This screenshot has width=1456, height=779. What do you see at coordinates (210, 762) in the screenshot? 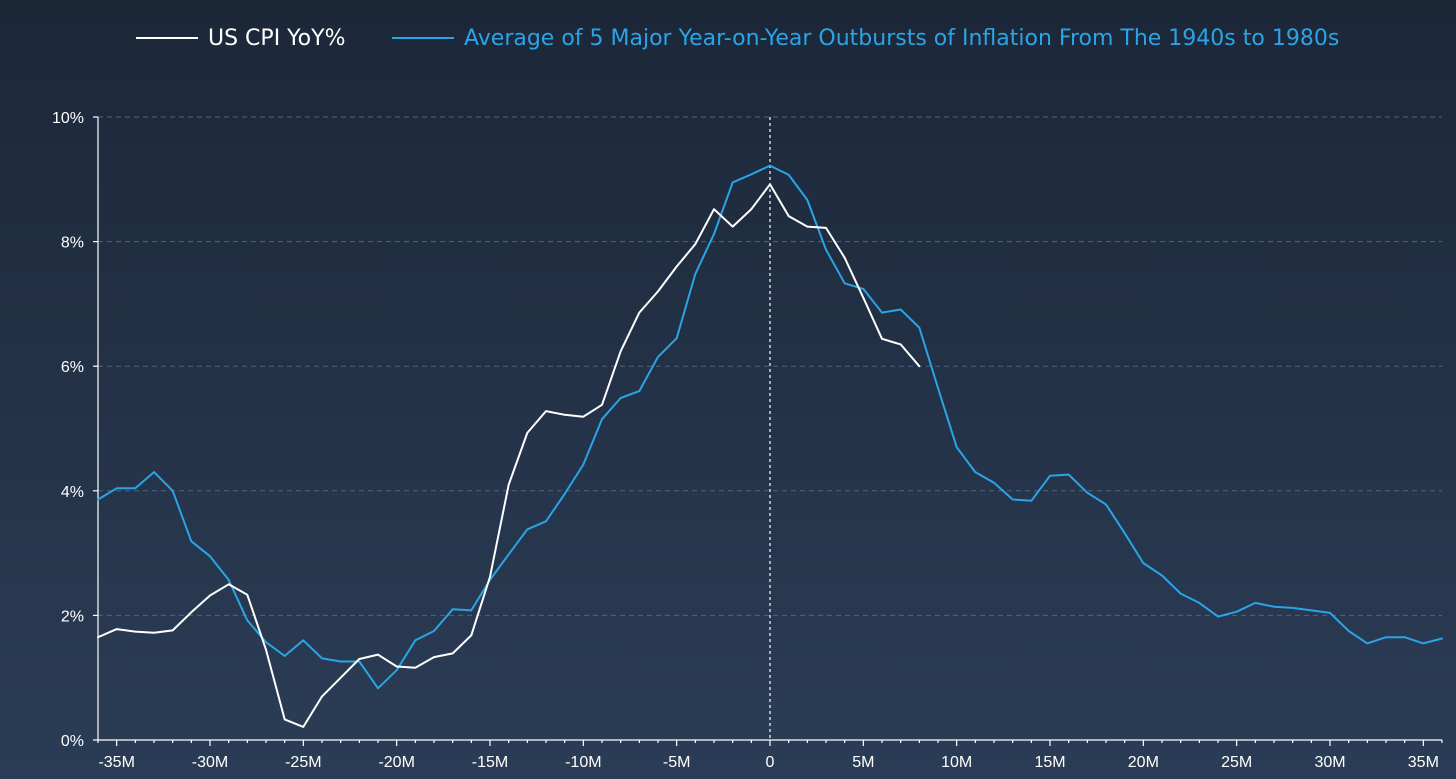
I see `x-tick-label: -30M` at bounding box center [210, 762].